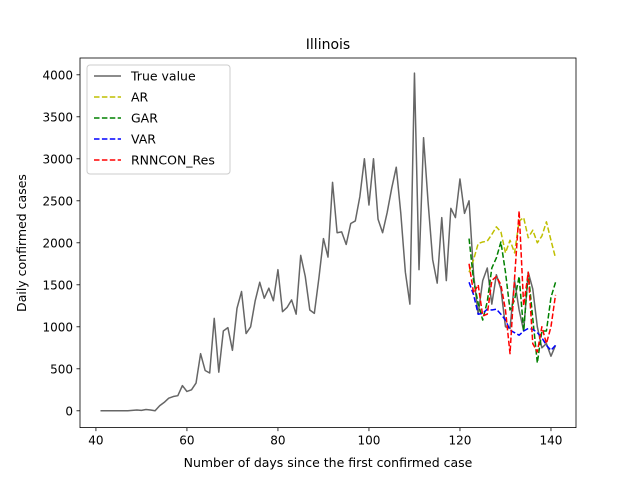 The image size is (640, 480). What do you see at coordinates (144, 118) in the screenshot?
I see `legend-label-2: GAR` at bounding box center [144, 118].